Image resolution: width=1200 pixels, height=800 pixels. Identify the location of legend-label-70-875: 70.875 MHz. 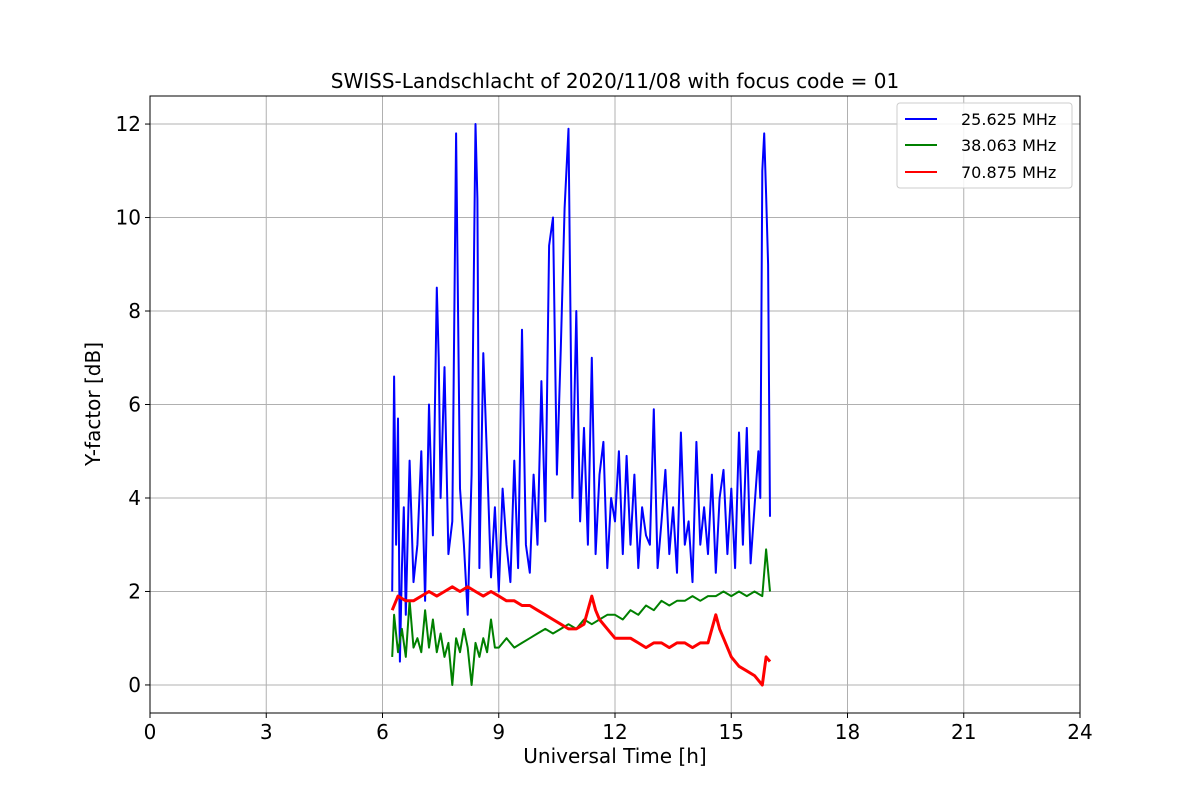
(1008, 172).